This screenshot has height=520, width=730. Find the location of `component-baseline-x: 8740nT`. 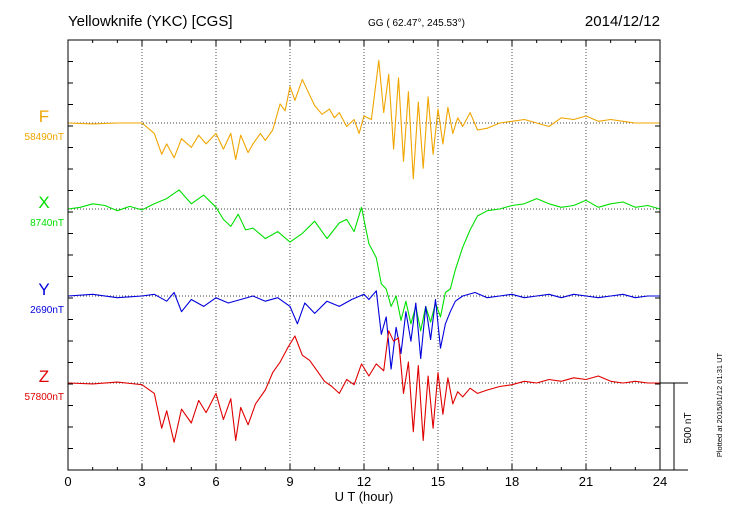

component-baseline-x: 8740nT is located at coordinates (47, 223).